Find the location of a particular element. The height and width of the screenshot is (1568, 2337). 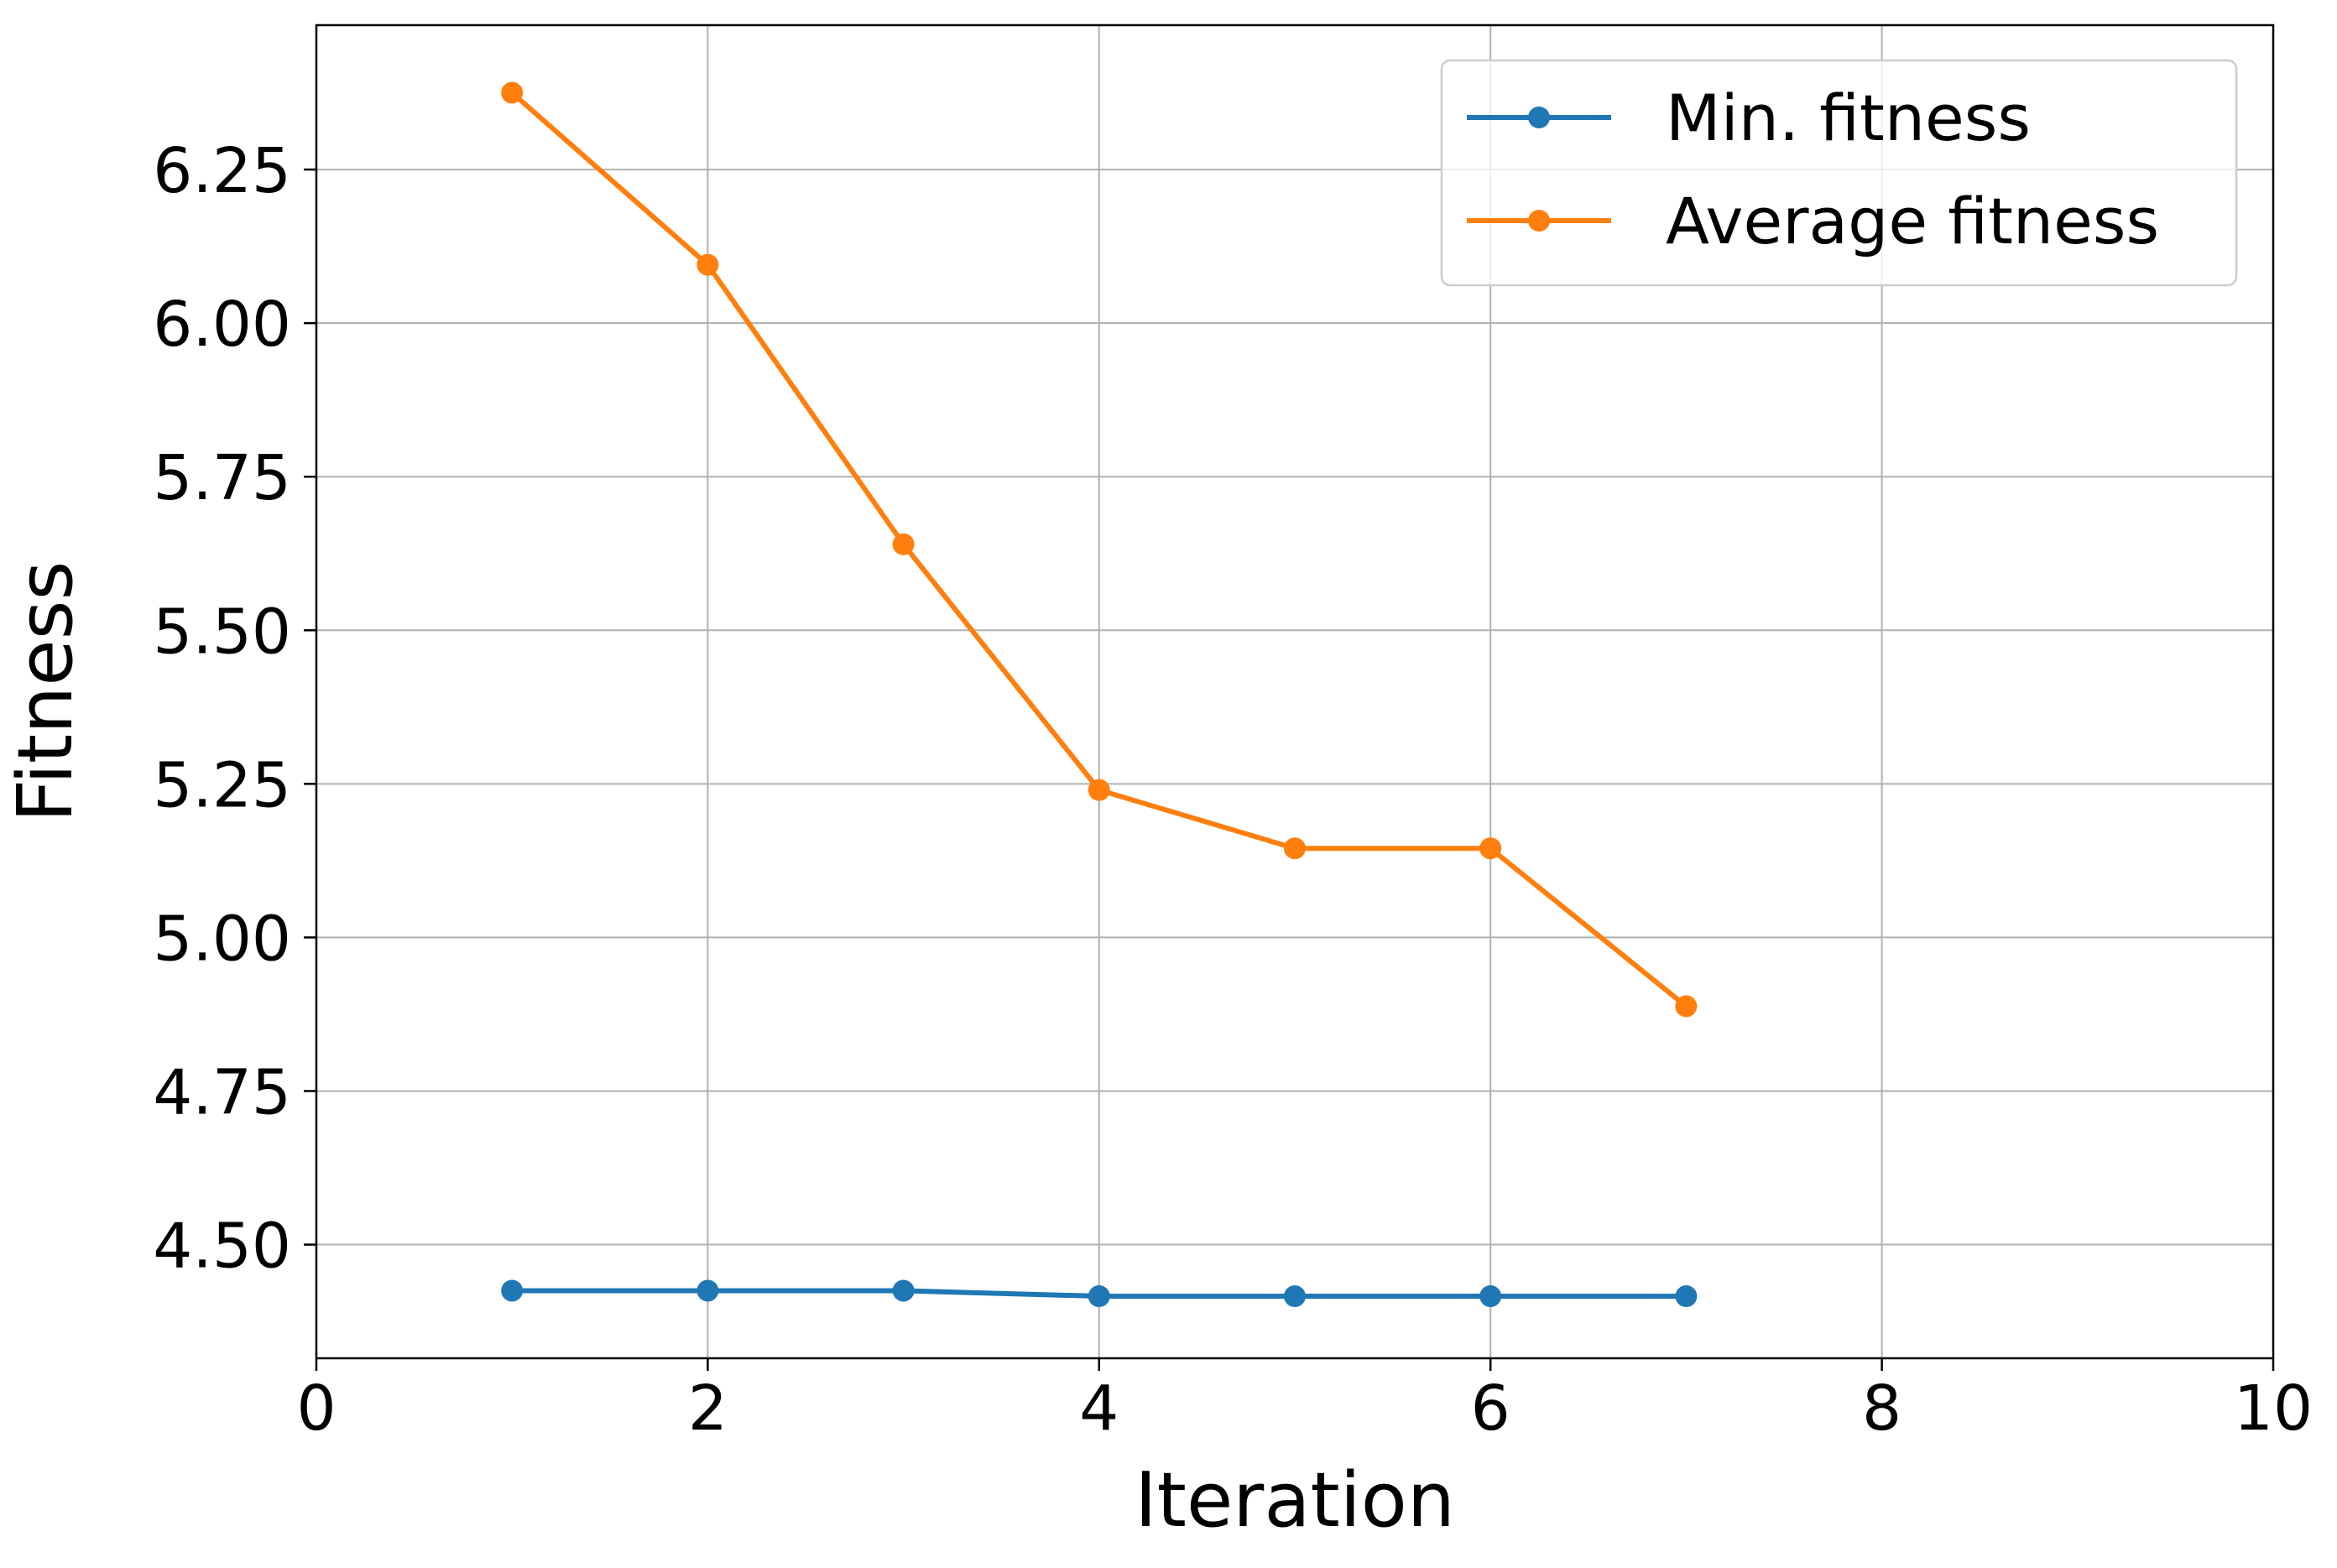

x-tick-label: 8 is located at coordinates (1881, 1409).